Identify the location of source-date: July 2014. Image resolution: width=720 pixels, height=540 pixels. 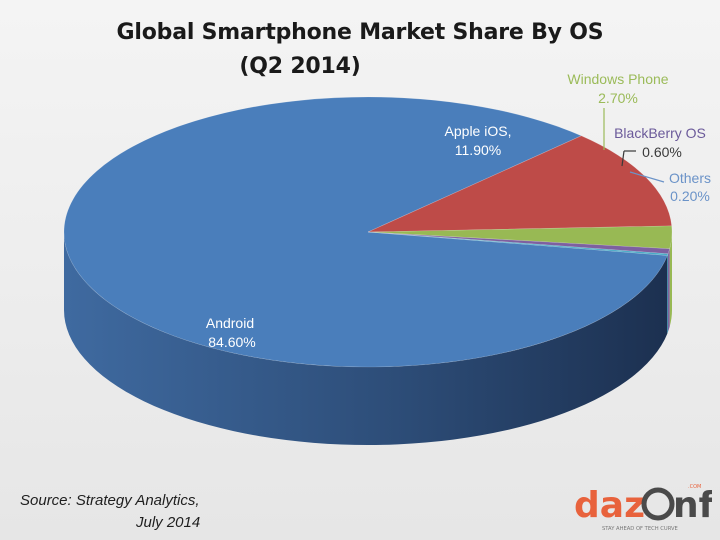
(168, 522).